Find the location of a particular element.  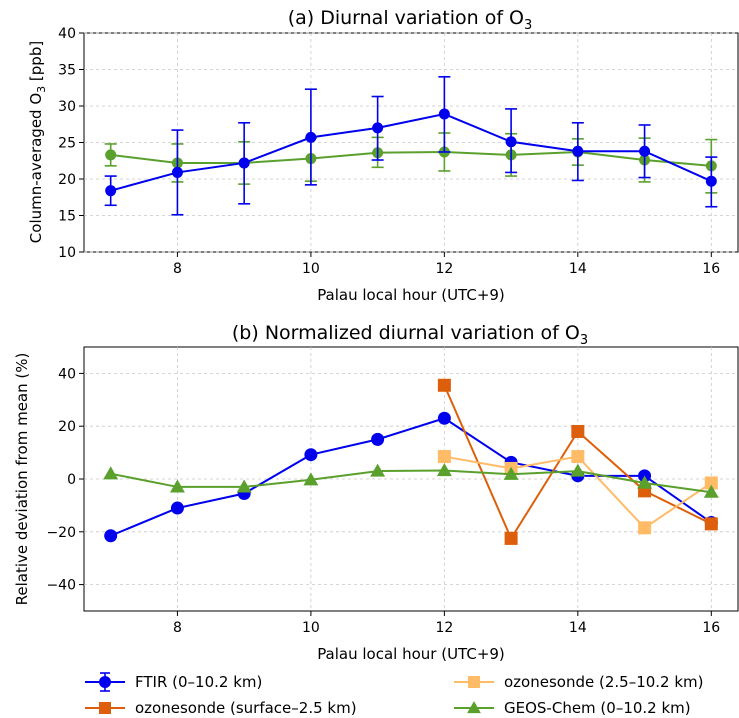

legend-label: ozonesonde (2.5–10.2 km) is located at coordinates (604, 682).